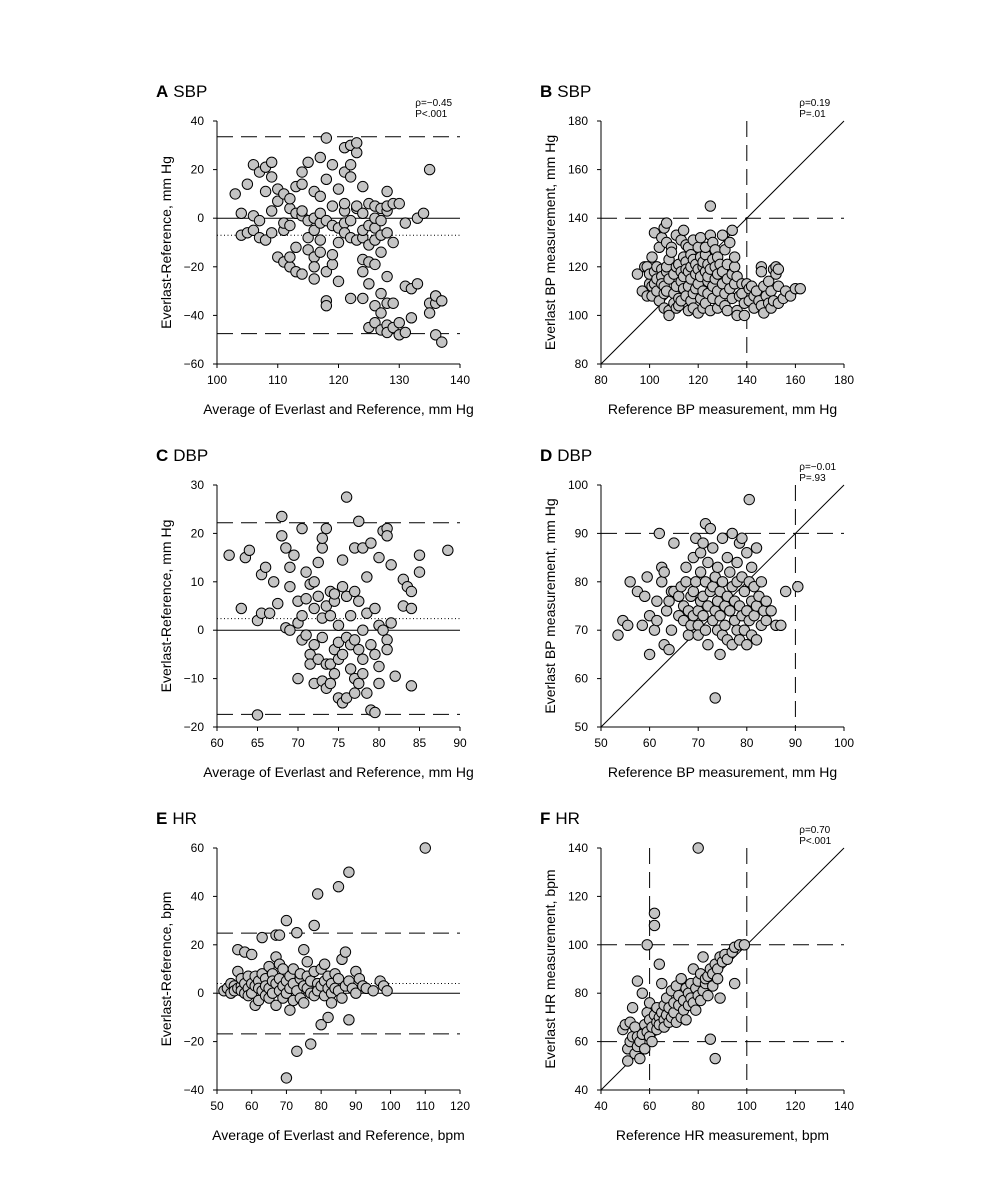  Describe the element at coordinates (567, 818) in the screenshot. I see `panel-title: HR` at that location.